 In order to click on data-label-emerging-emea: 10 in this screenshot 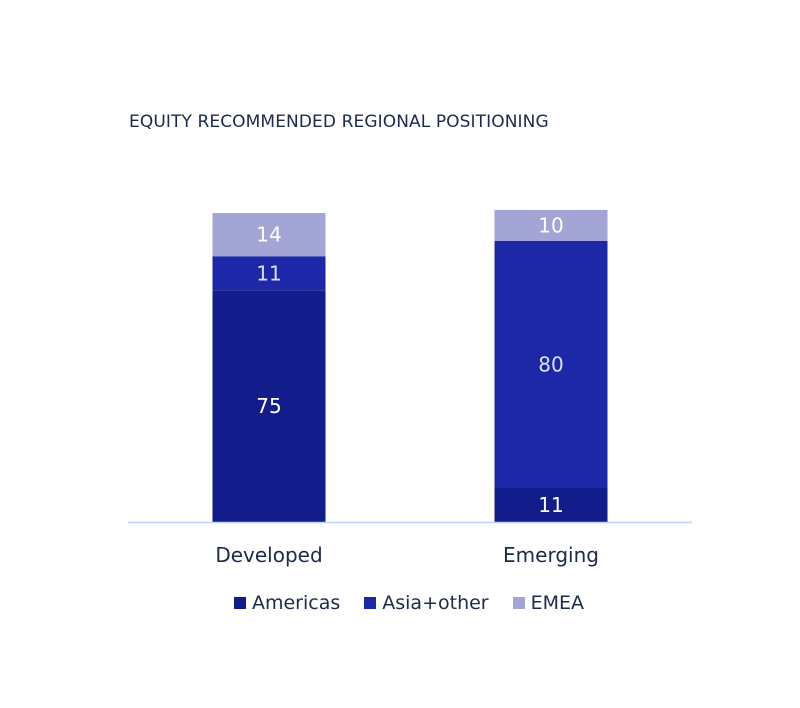, I will do `click(550, 225)`.